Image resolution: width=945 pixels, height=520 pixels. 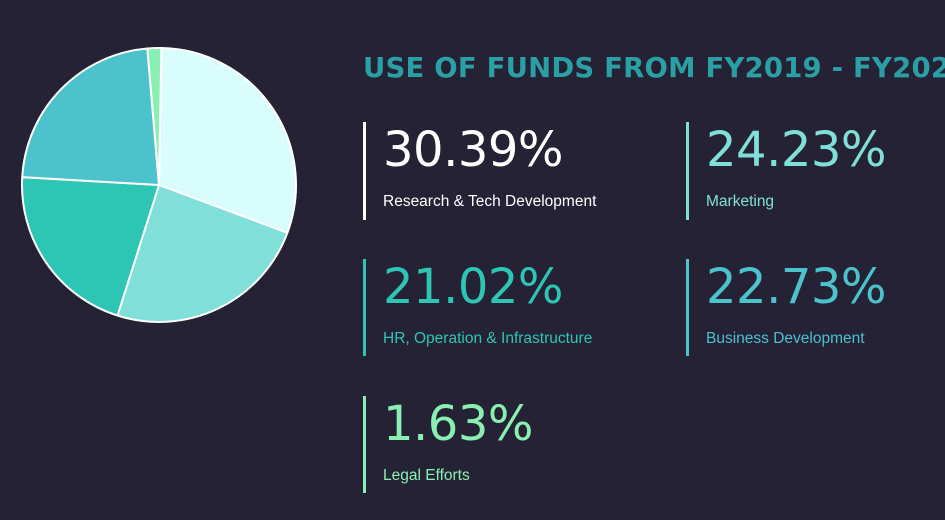 What do you see at coordinates (458, 424) in the screenshot?
I see `stat-value: 1.63%` at bounding box center [458, 424].